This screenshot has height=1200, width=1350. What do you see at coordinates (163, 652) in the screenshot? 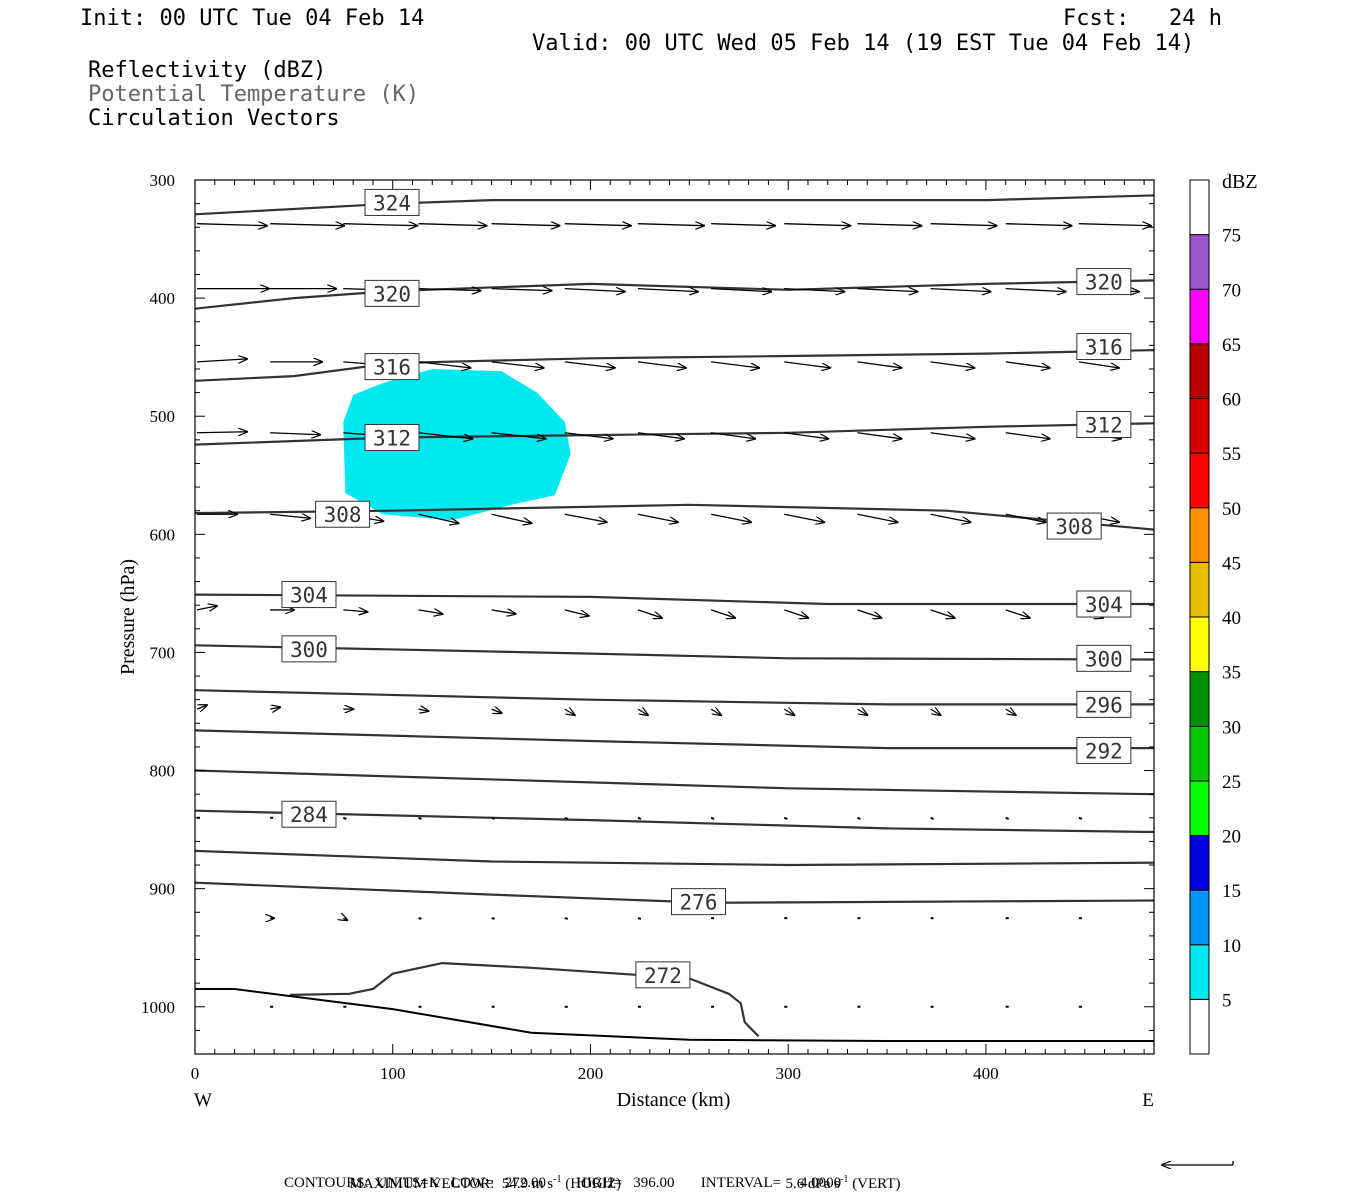
I see `y-tick-label: 700` at bounding box center [163, 652].